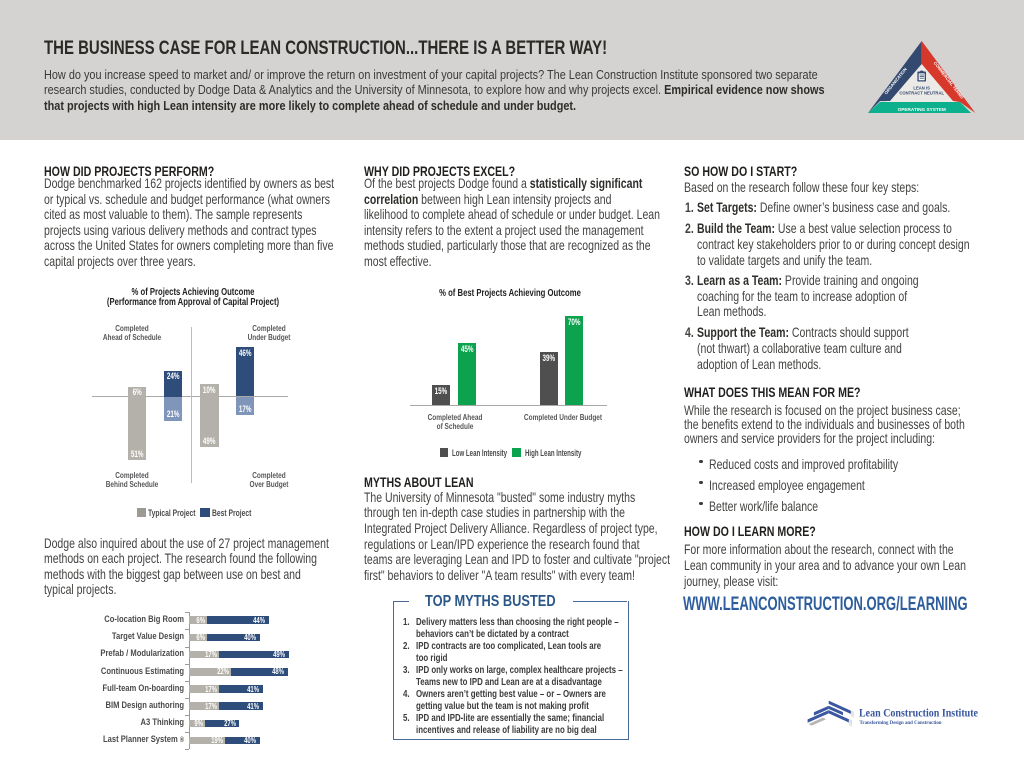 The height and width of the screenshot is (761, 1024). Describe the element at coordinates (921, 88) in the screenshot. I see `svg-text: LEAN IS` at that location.